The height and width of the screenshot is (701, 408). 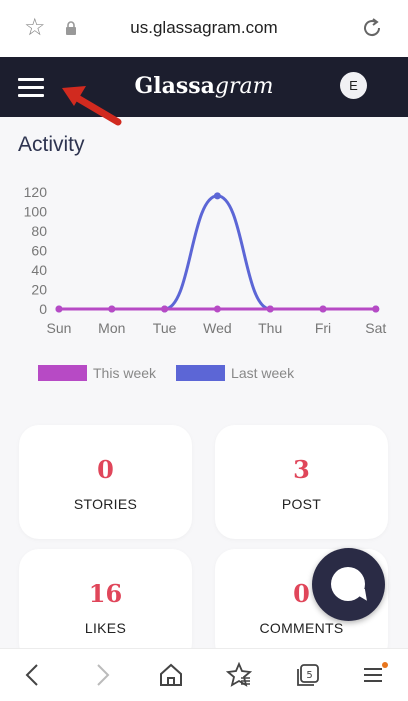 I want to click on legend-label-last-week: Last week, so click(x=263, y=373).